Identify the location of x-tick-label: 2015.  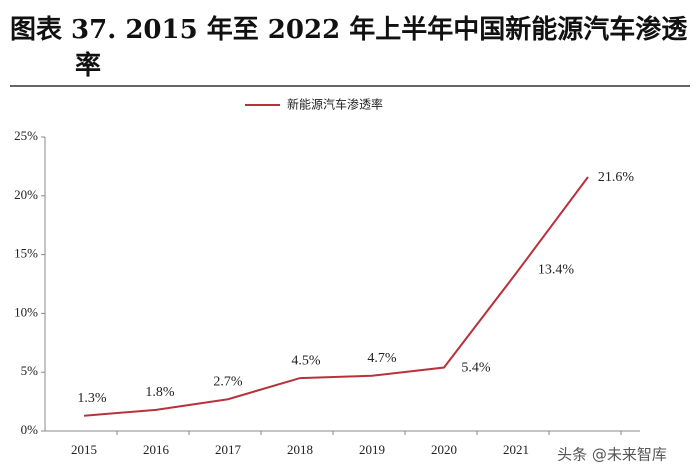
(84, 449).